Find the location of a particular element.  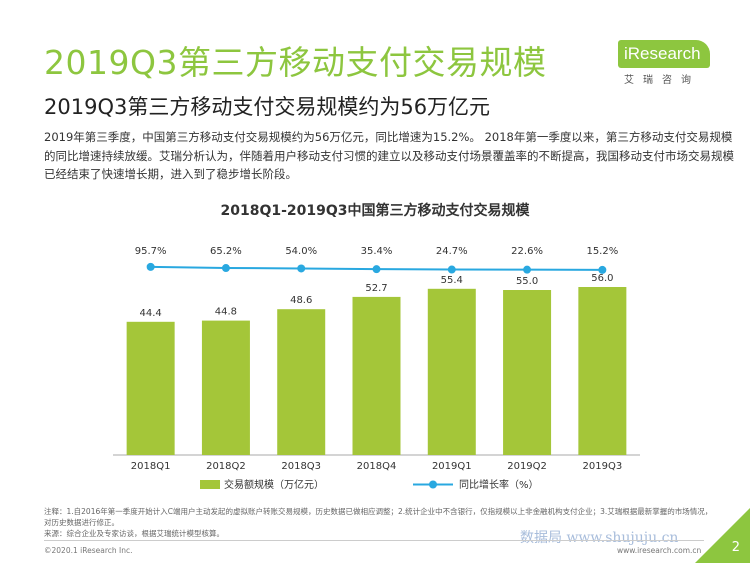

logo-subtext: 艾瑞咨询 is located at coordinates (662, 80).